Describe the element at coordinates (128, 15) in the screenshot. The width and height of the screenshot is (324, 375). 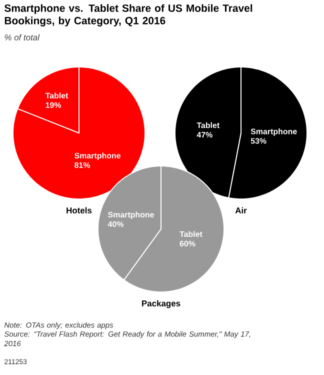
I see `text: Smartphone vs. Tablet Share of US Mobile Travel Bookings, by Category, Q1 2016` at that location.